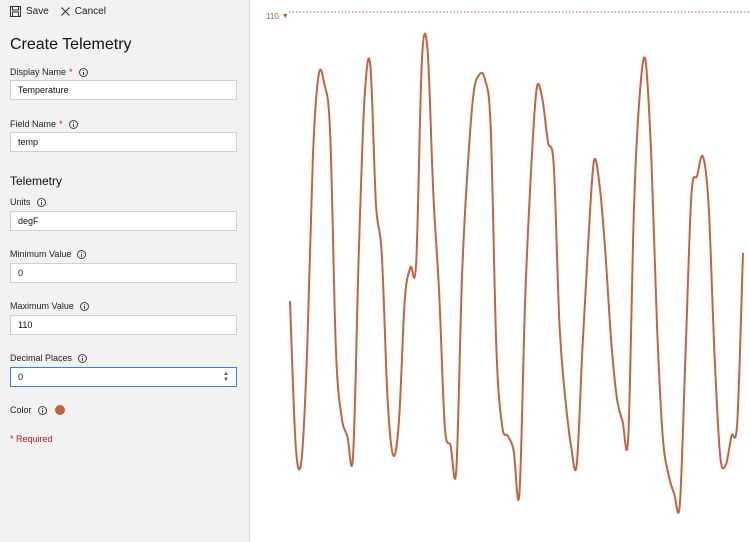  I want to click on units-label: Units, so click(28, 202).